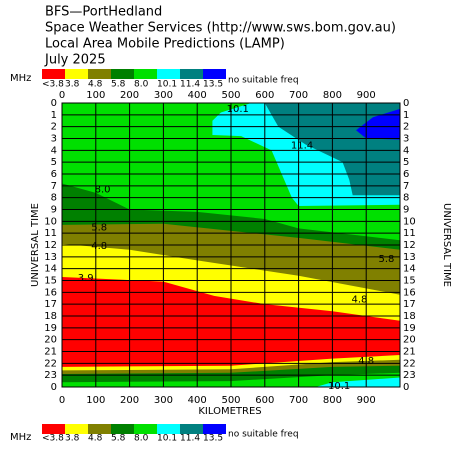 This screenshot has height=472, width=462. Describe the element at coordinates (50, 316) in the screenshot. I see `y-tick-label-left: 18` at that location.